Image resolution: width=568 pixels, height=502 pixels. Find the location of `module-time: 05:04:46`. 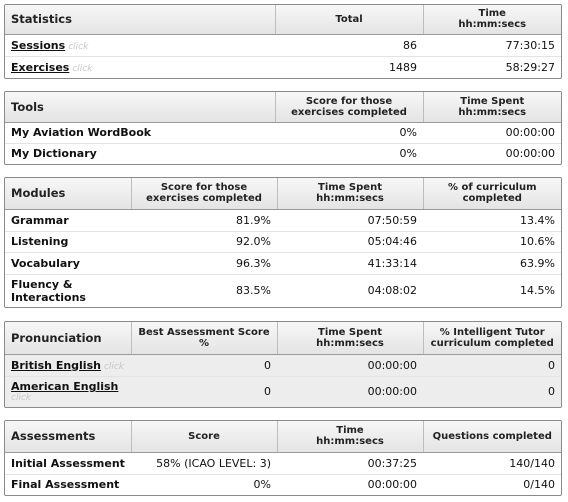

module-time: 05:04:46 is located at coordinates (350, 242).